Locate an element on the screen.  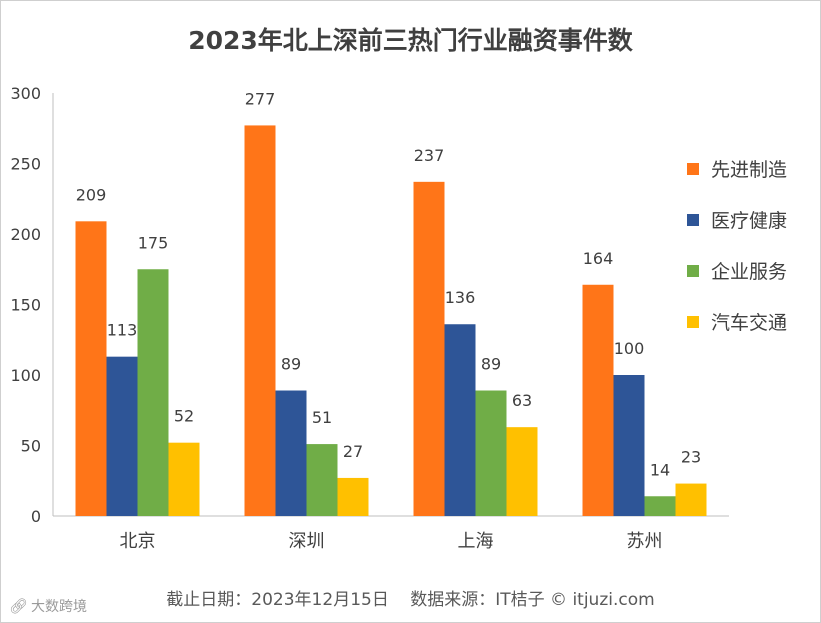
data-label: 164 is located at coordinates (598, 258).